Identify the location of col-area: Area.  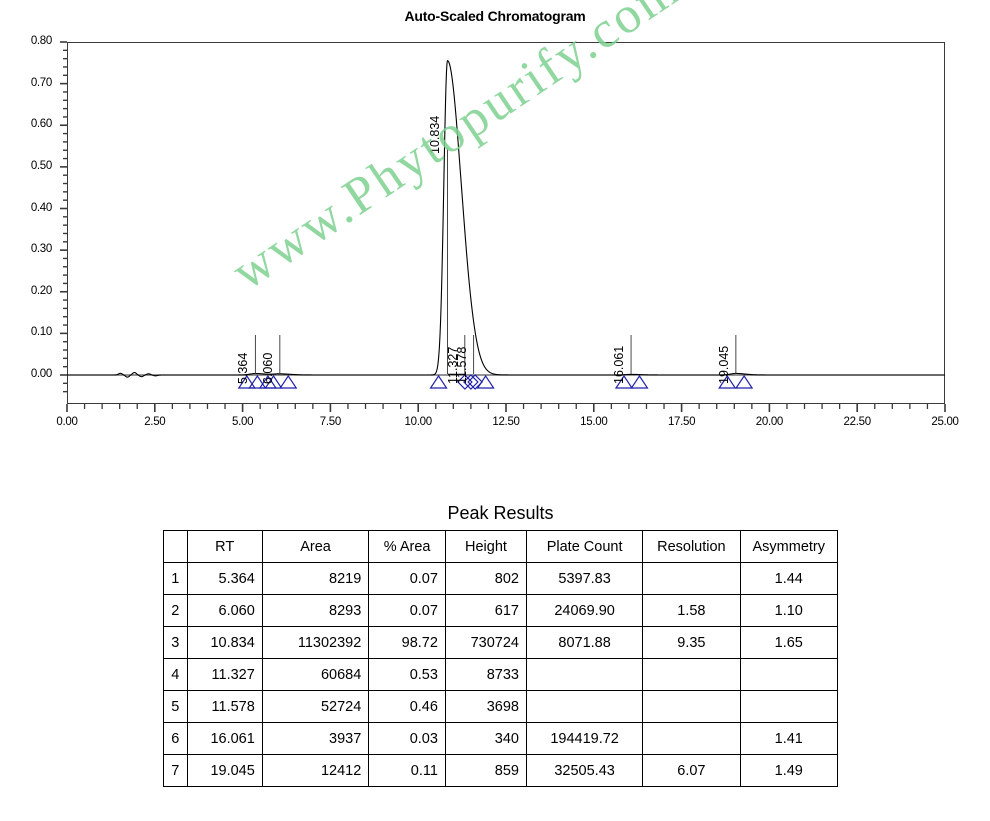
(315, 546).